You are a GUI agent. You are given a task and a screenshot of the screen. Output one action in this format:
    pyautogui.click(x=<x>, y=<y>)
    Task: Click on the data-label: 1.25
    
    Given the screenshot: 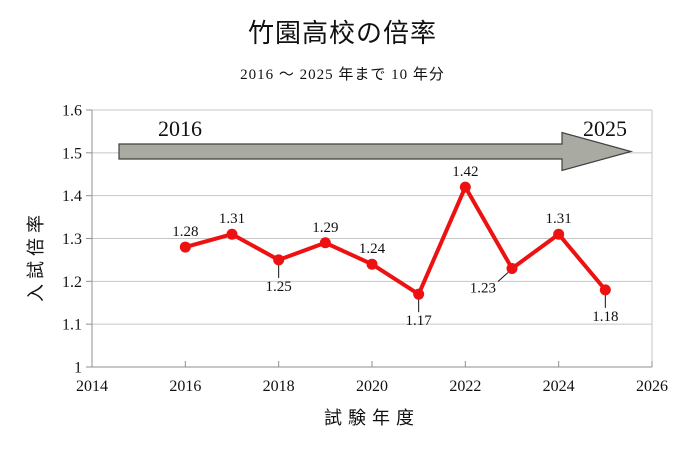 What is the action you would take?
    pyautogui.click(x=279, y=287)
    